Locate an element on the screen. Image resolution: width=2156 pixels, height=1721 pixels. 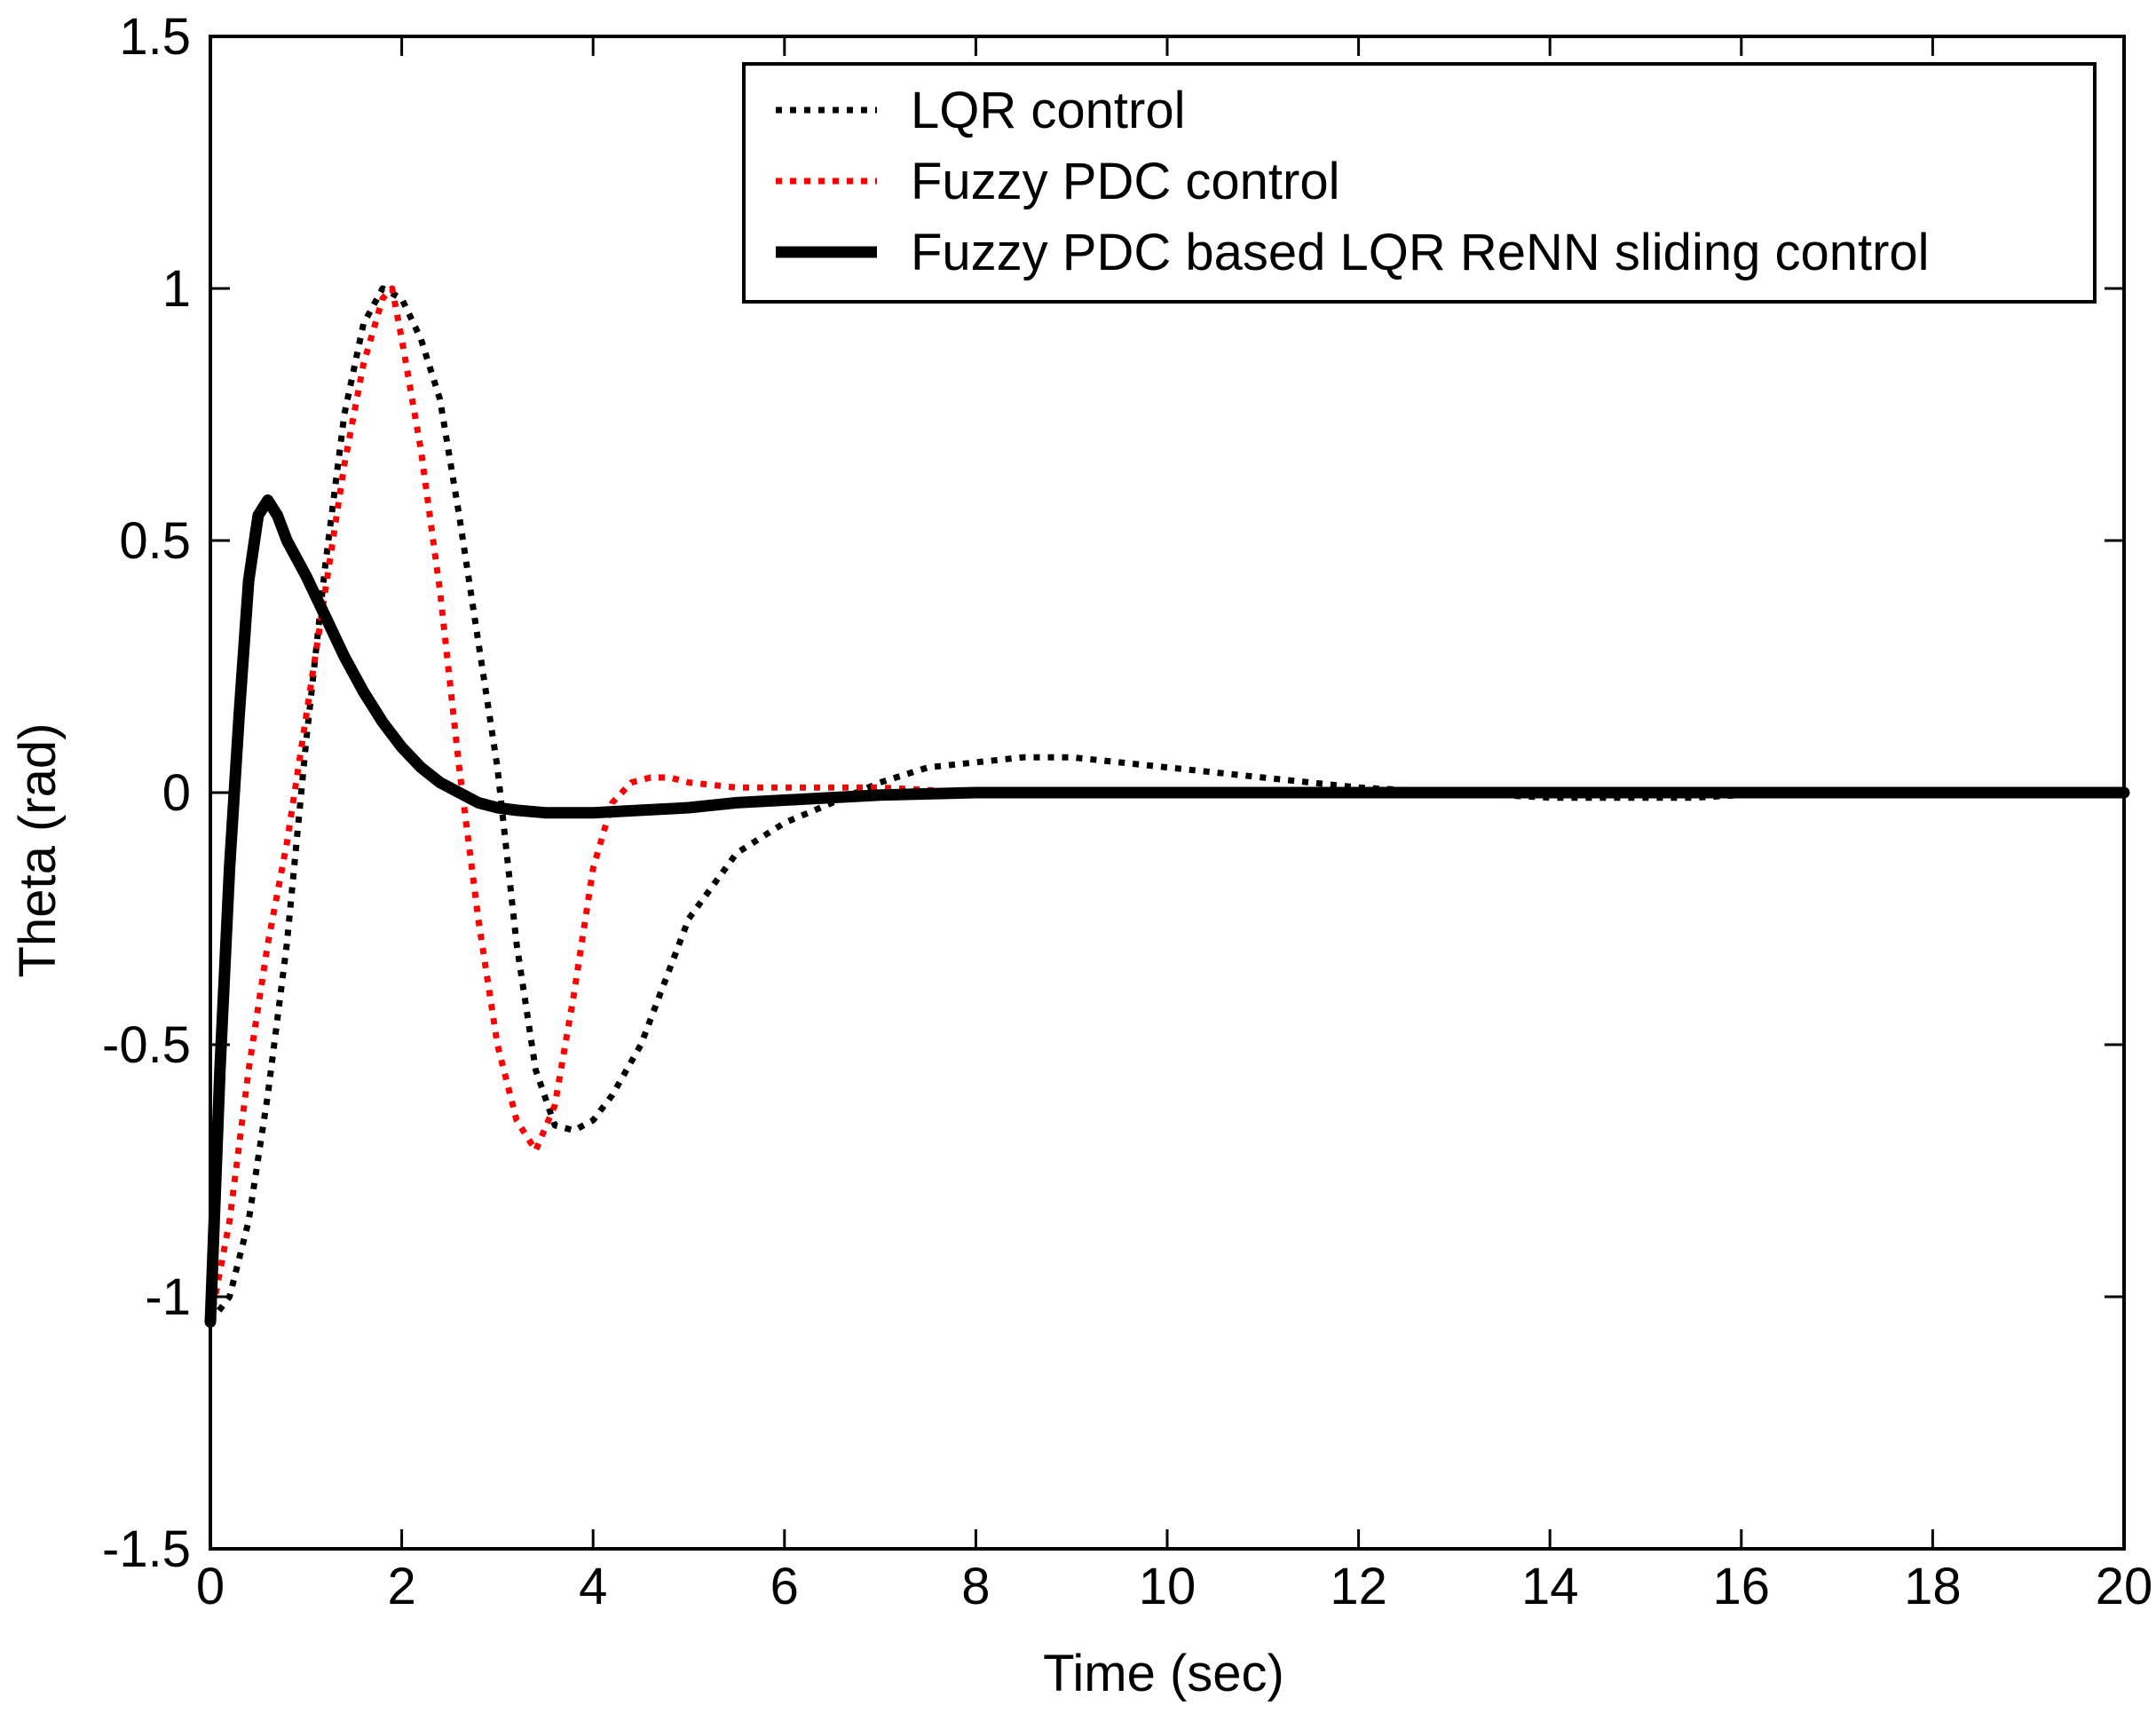
x-tick-label: 10 is located at coordinates (1167, 1586).